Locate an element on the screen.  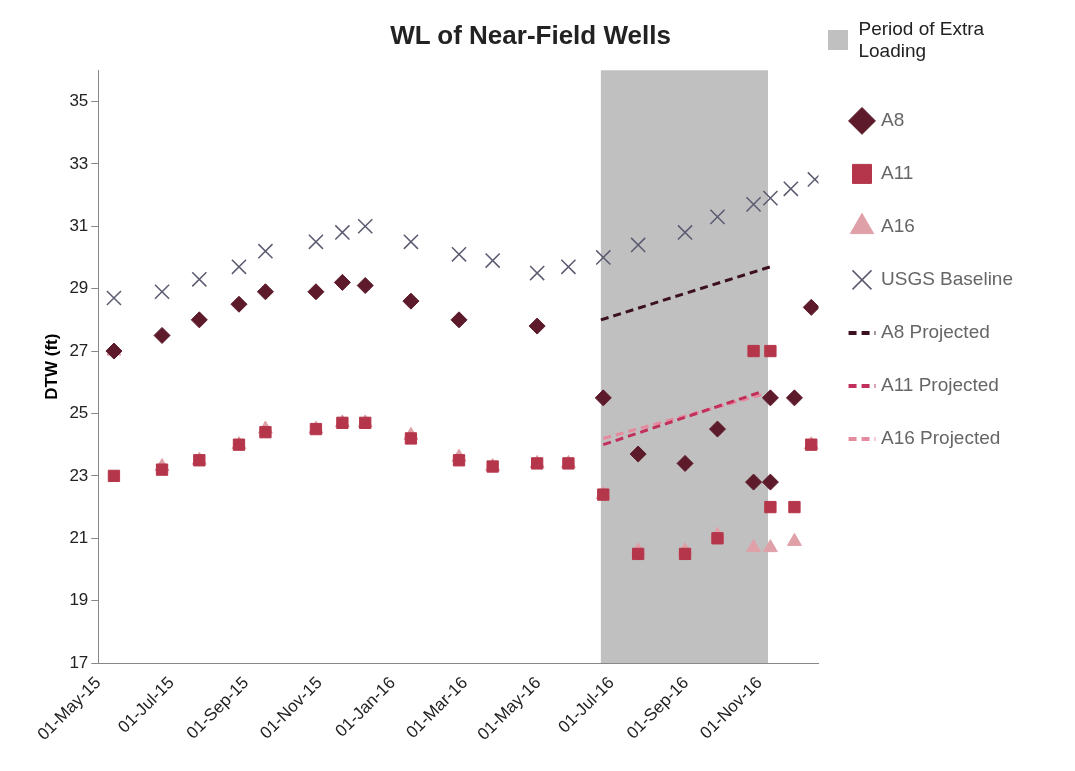
legend-label: USGS Baseline is located at coordinates (947, 279).